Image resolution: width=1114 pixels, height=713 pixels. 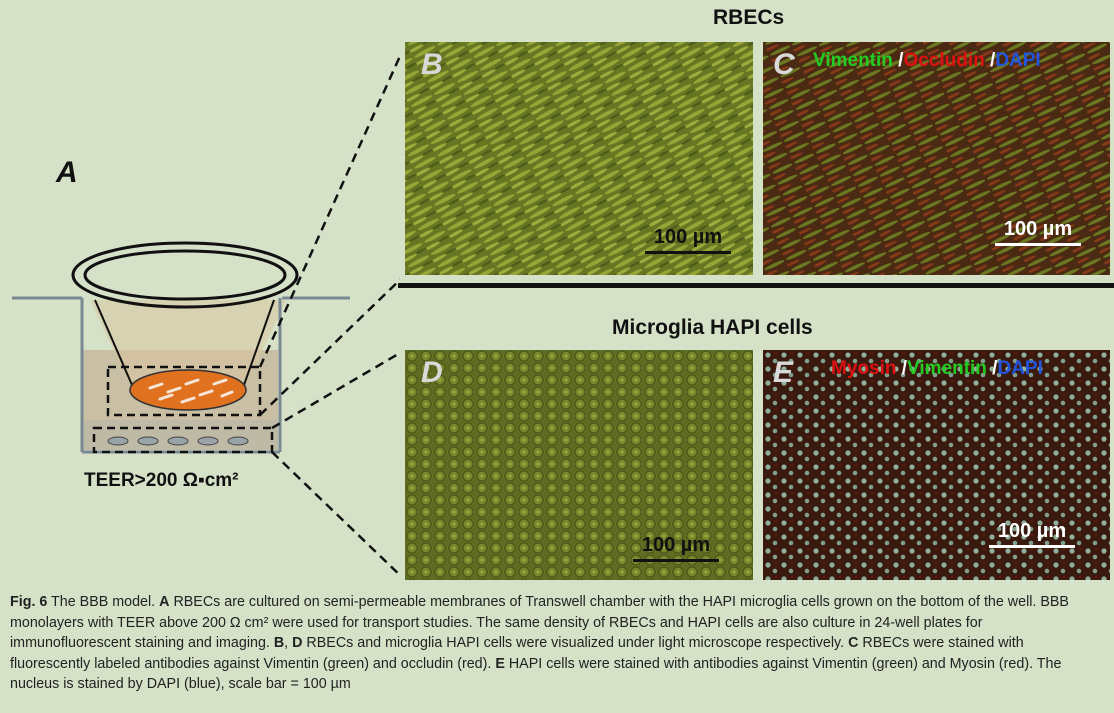 I want to click on caption-segment: ,, so click(x=288, y=643).